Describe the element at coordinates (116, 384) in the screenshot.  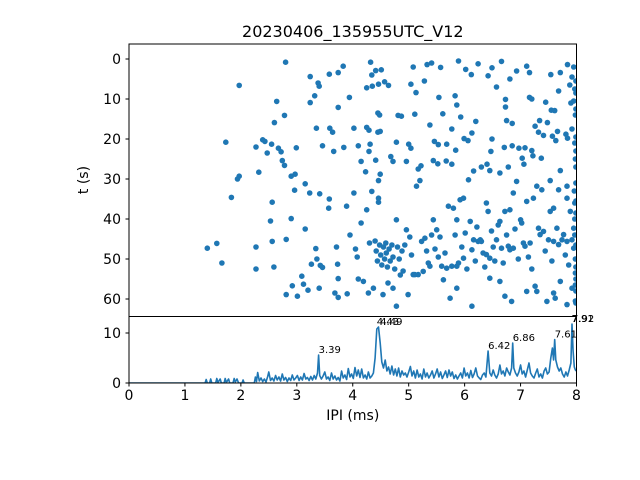
I see `y-tick-label: 0` at that location.